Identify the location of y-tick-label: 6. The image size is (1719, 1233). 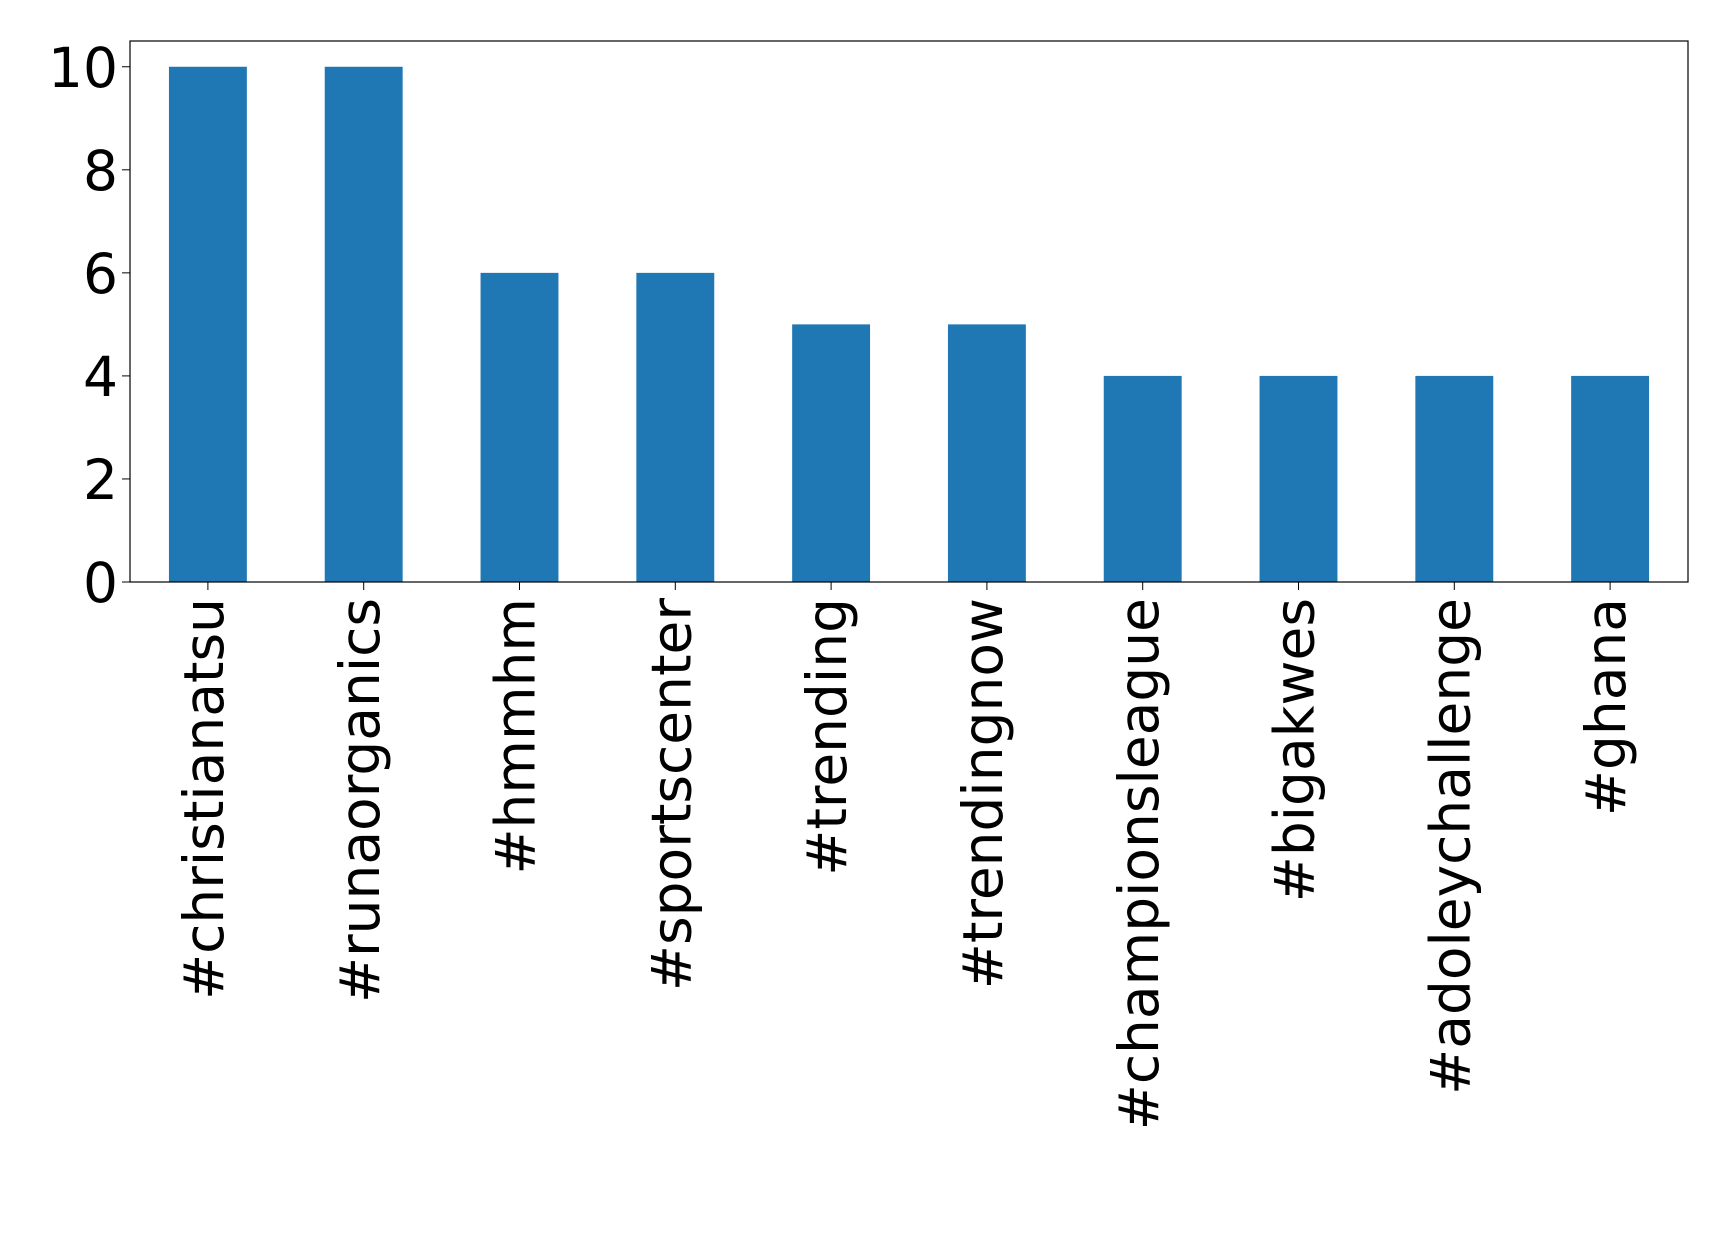
(100, 274).